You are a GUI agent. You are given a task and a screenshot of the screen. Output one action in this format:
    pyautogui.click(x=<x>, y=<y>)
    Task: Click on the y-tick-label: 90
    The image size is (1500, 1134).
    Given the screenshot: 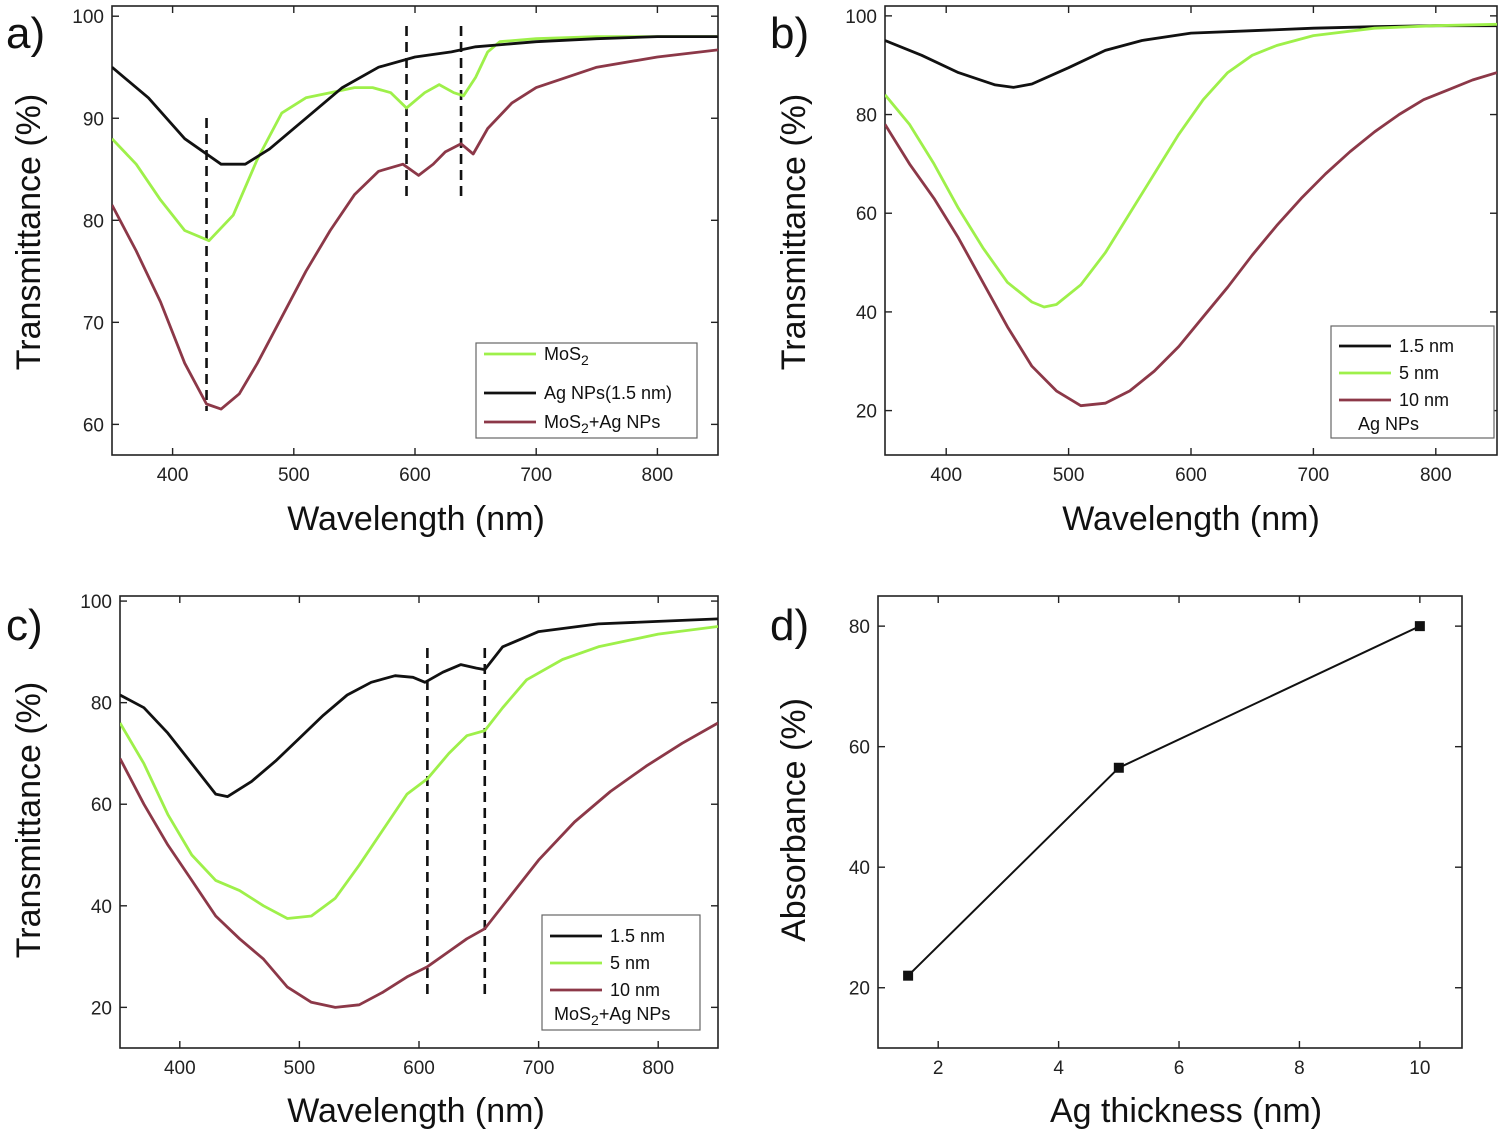 What is the action you would take?
    pyautogui.click(x=93, y=119)
    